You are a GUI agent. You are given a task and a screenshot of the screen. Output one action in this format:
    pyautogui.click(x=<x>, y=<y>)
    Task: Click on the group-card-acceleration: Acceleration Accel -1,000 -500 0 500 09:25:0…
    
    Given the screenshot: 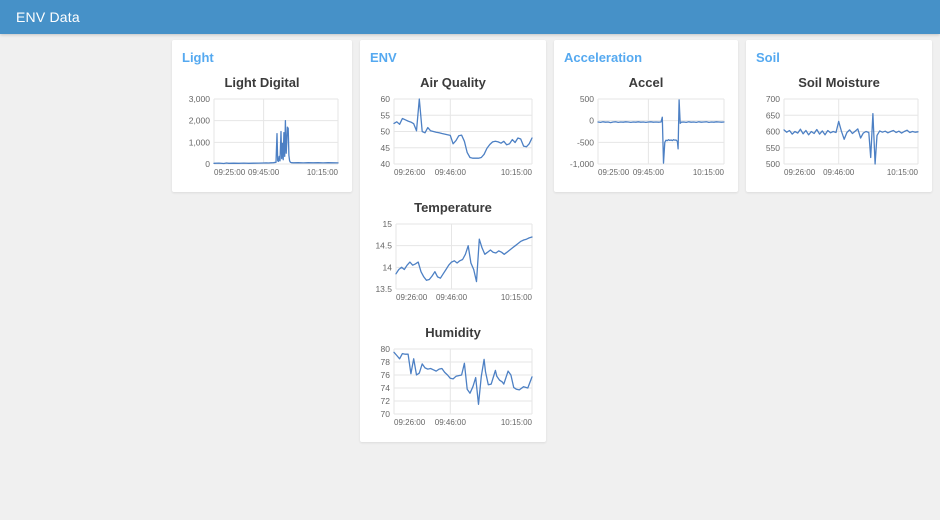 What is the action you would take?
    pyautogui.click(x=646, y=116)
    